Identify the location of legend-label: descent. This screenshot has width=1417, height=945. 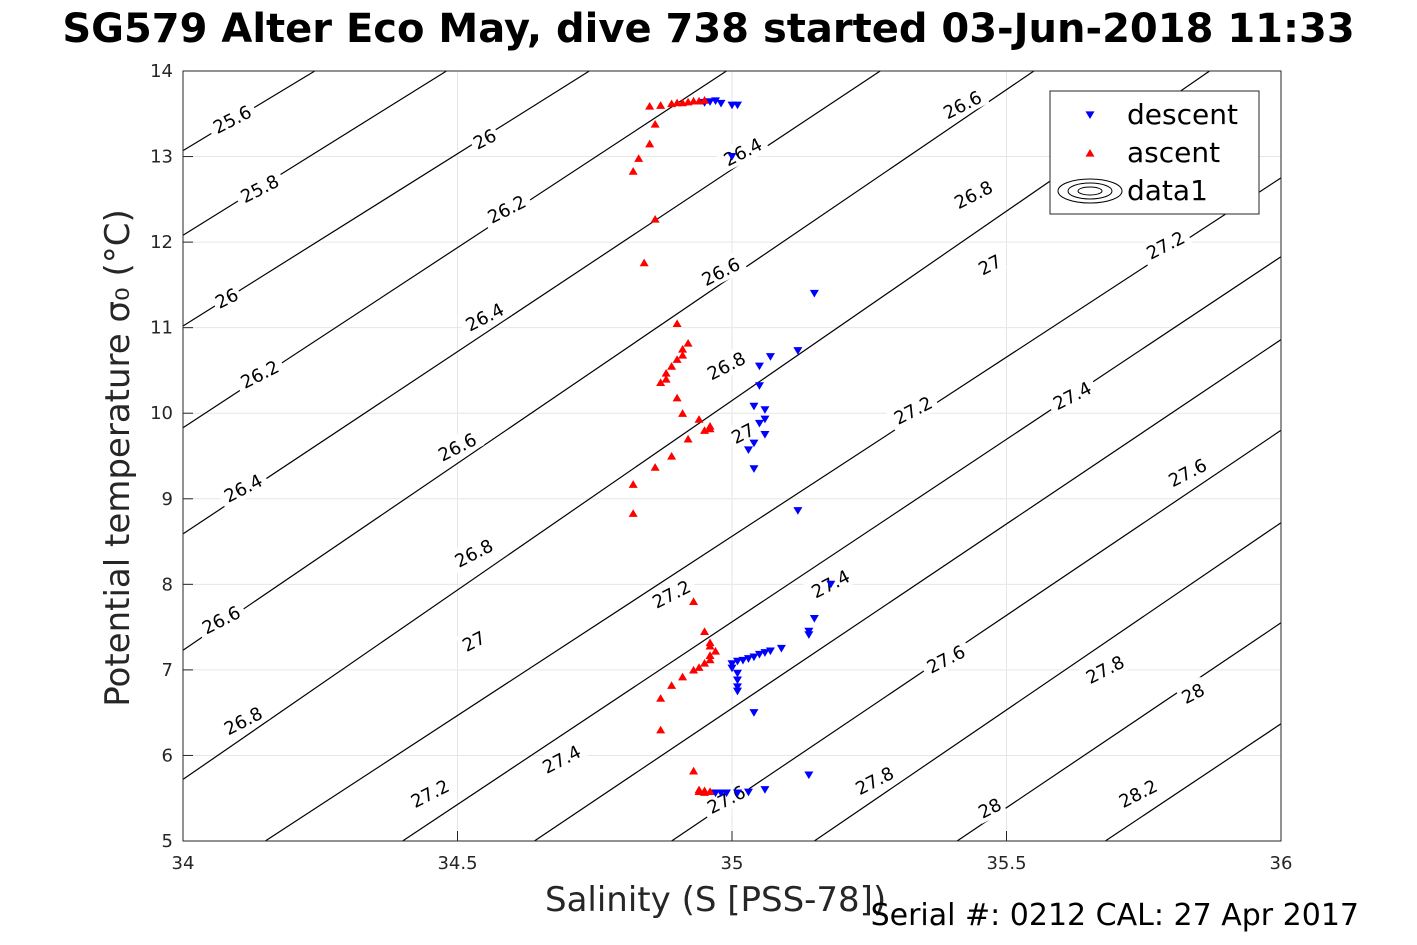
(1182, 114).